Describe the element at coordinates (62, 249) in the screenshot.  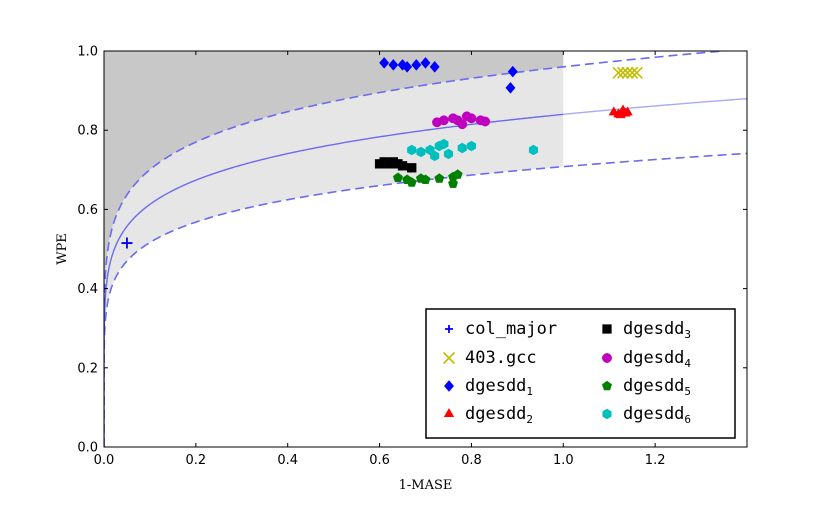
I see `y-axis-title: WPE` at that location.